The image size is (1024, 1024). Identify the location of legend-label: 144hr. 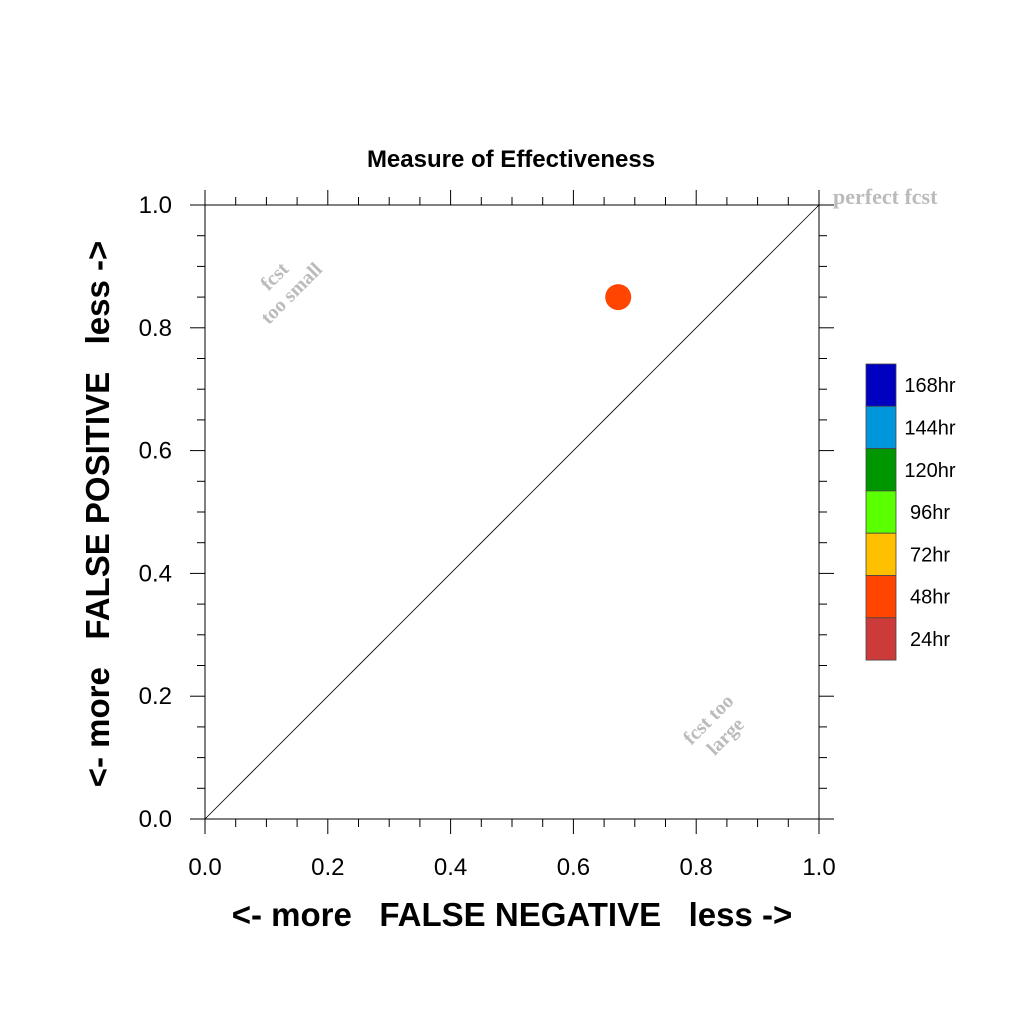
(929, 428).